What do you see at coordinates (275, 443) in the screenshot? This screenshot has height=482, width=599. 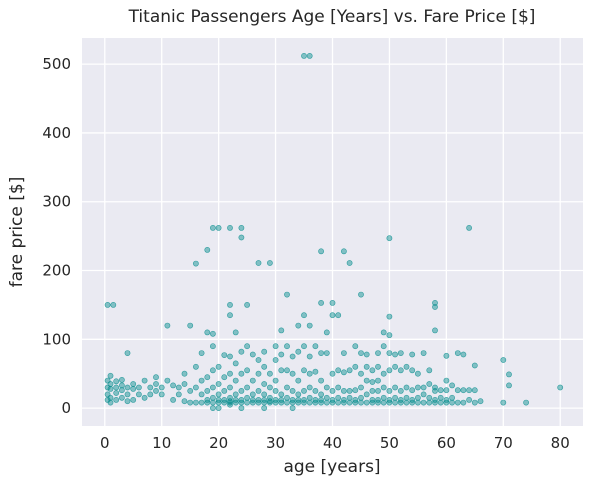 I see `x-tick-label: 30` at bounding box center [275, 443].